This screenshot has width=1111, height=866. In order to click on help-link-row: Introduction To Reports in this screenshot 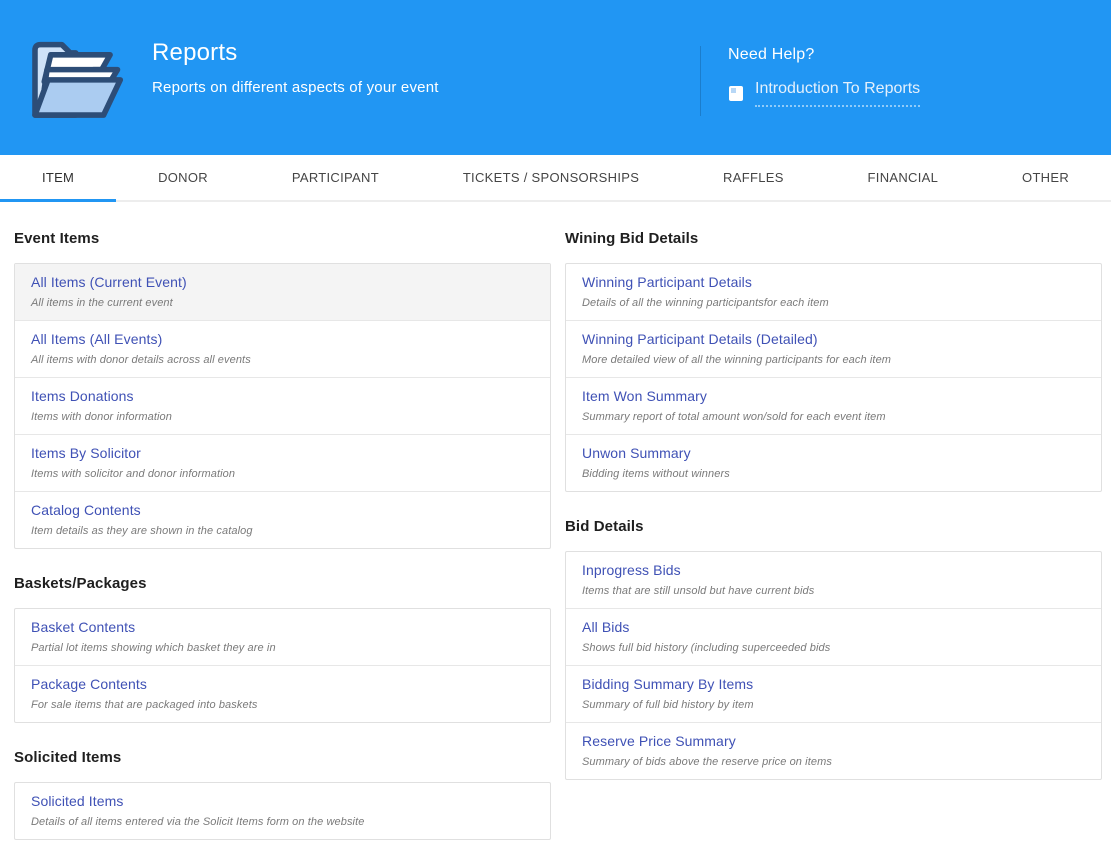, I will do `click(919, 93)`.